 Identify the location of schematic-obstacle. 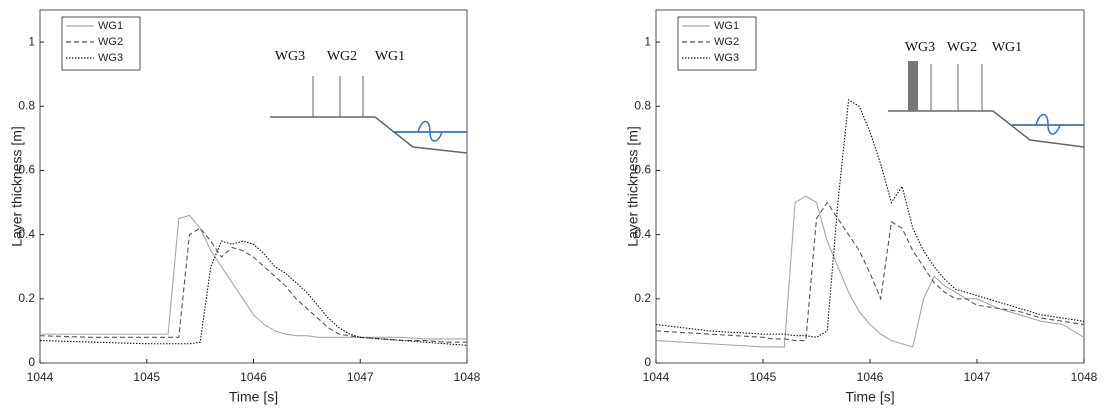
(913, 86).